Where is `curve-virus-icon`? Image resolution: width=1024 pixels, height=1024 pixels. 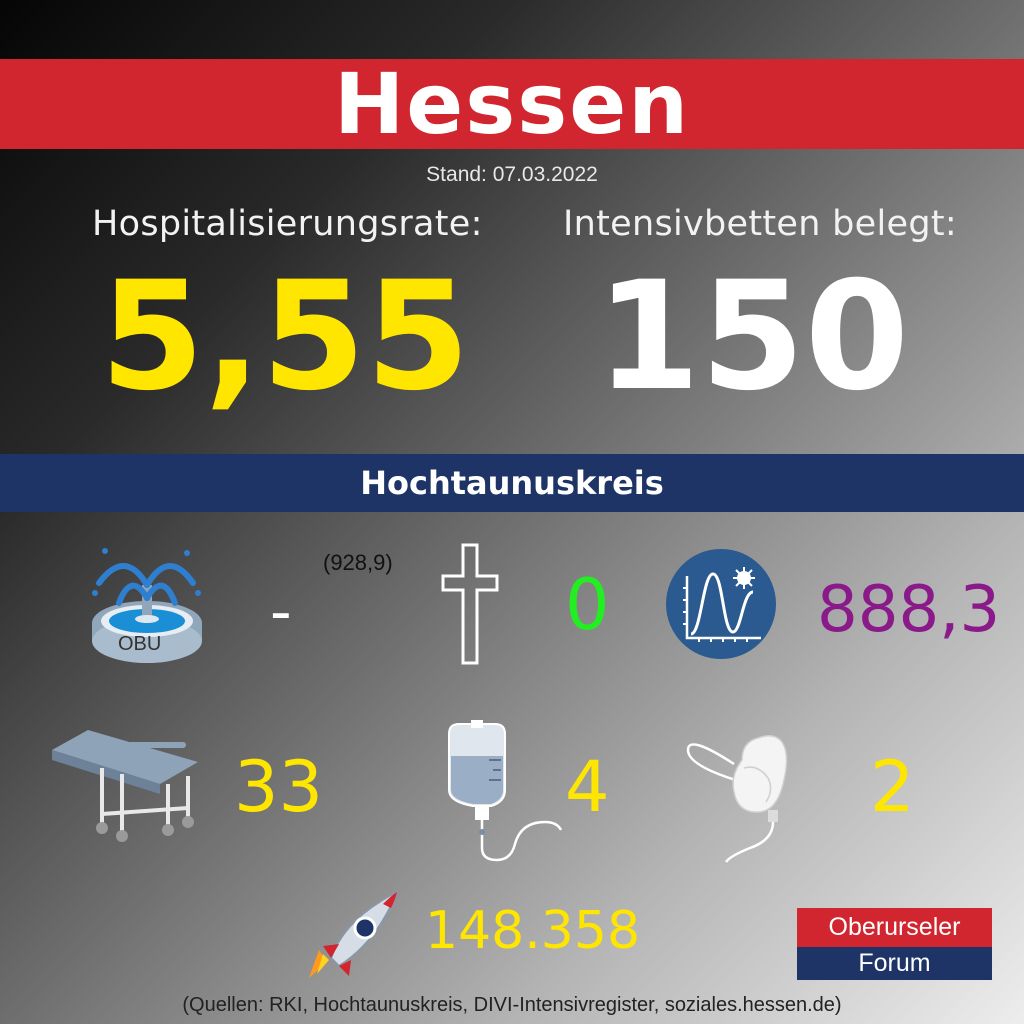
curve-virus-icon is located at coordinates (721, 604).